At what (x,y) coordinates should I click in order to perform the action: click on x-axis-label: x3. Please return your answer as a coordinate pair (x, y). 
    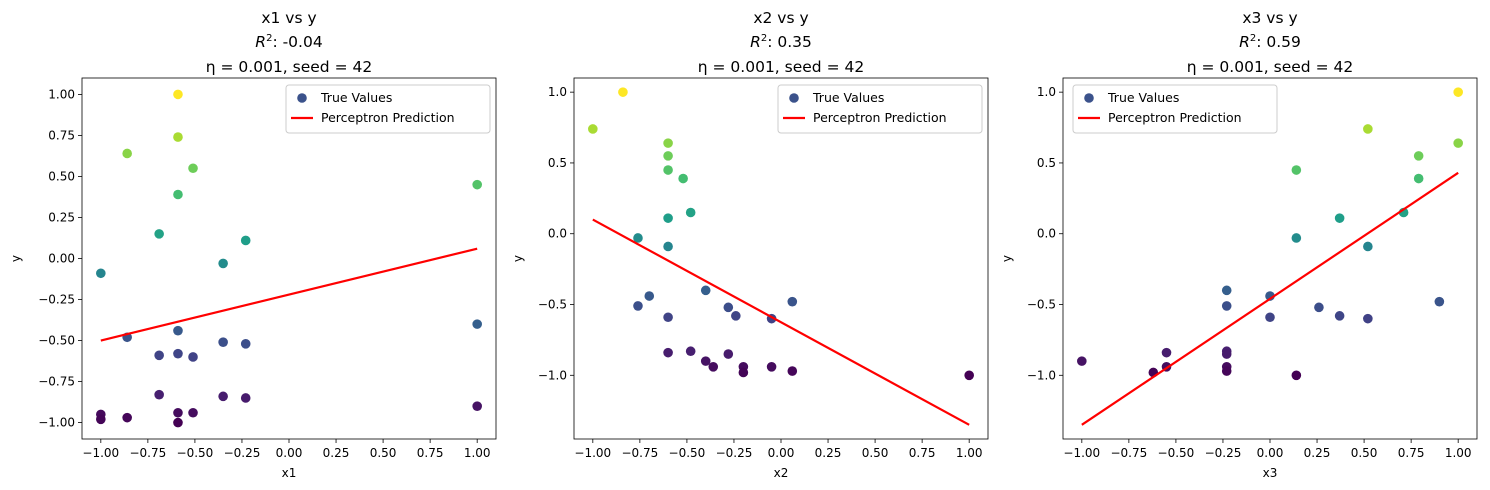
    Looking at the image, I should click on (1270, 473).